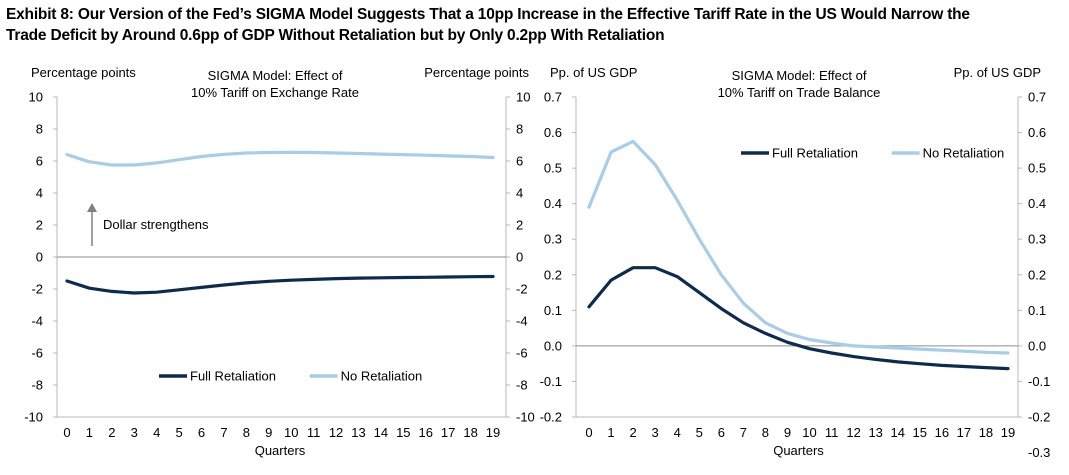  Describe the element at coordinates (798, 318) in the screenshot. I see `series-line-full-retaliation` at that location.